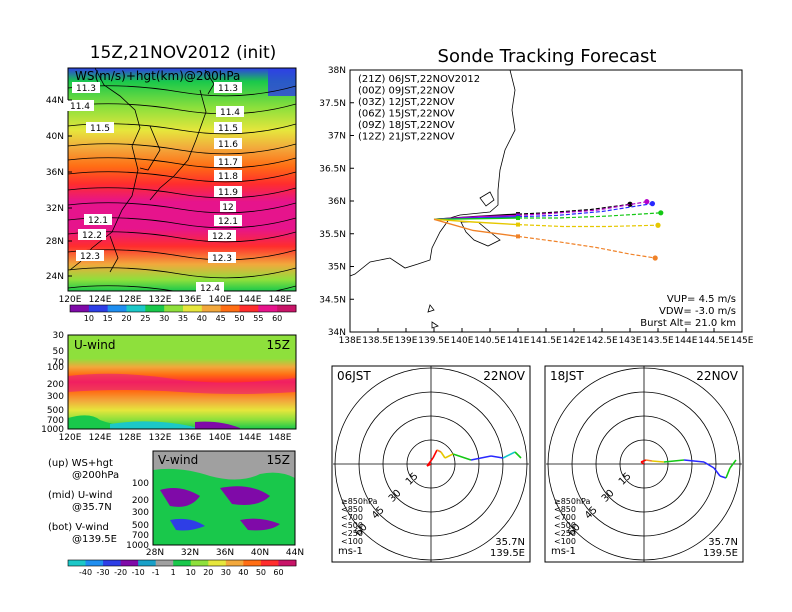 The width and height of the screenshot is (792, 612). What do you see at coordinates (350, 551) in the screenshot?
I see `hodograph-06jst-unit: ms-1` at bounding box center [350, 551].